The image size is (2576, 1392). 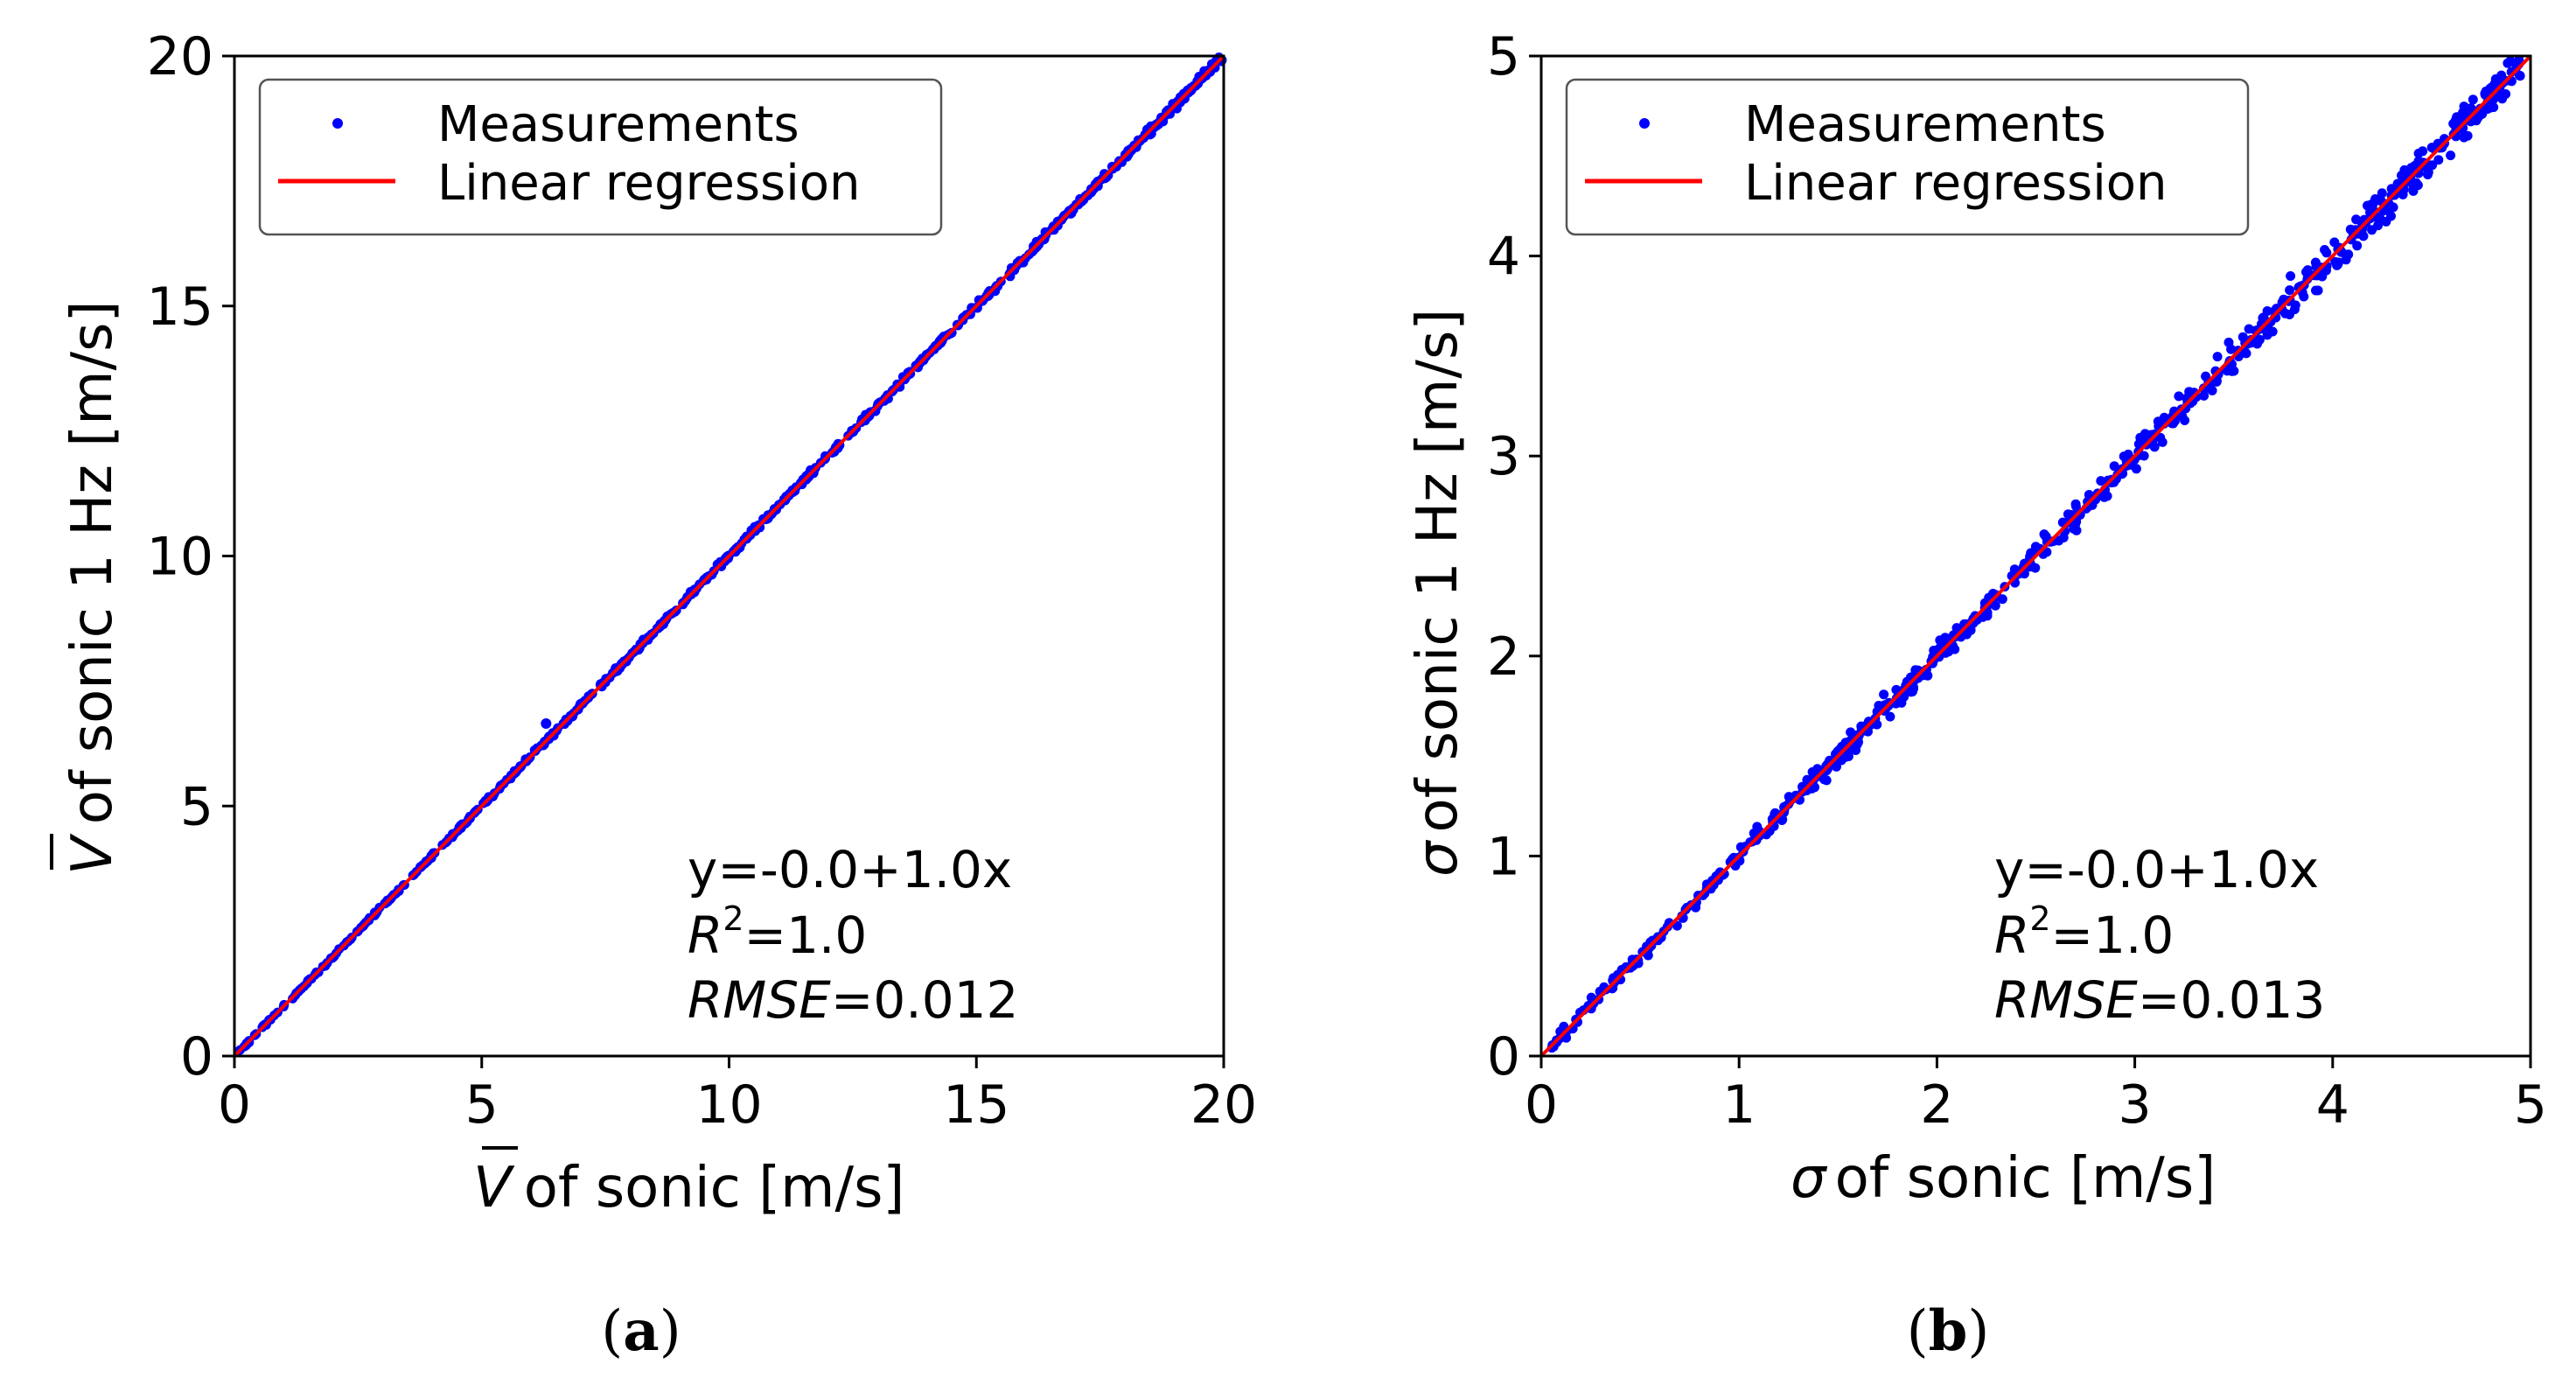 I want to click on panel-b-x-label-text: of sonic [m/s], so click(x=2025, y=1178).